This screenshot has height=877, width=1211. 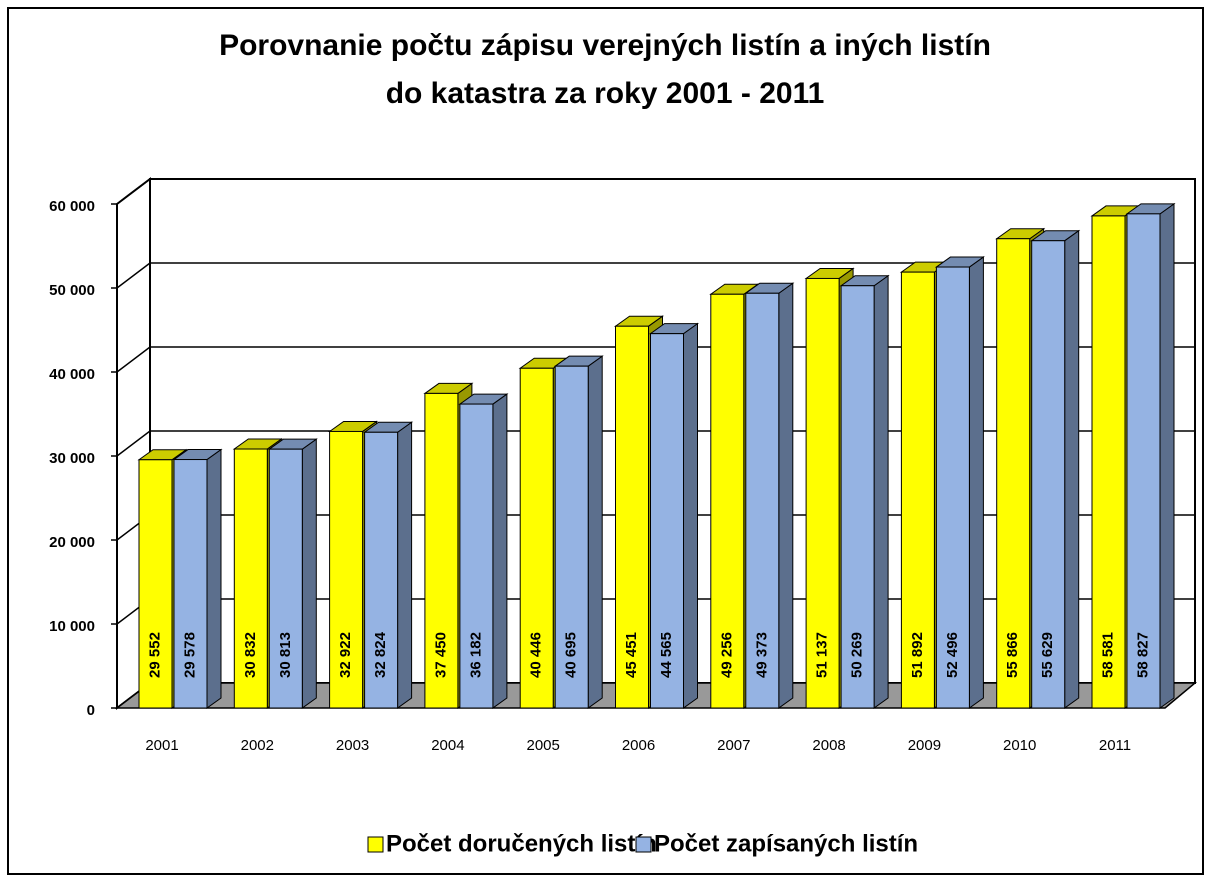 I want to click on value-label: 49 373, so click(x=761, y=655).